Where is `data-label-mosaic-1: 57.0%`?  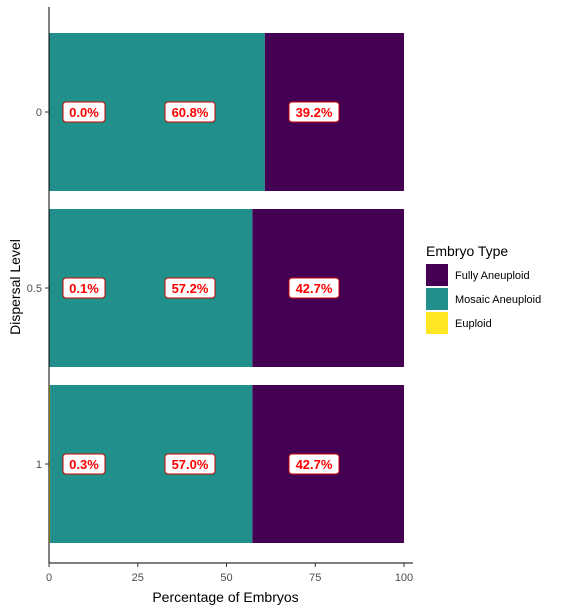
data-label-mosaic-1: 57.0% is located at coordinates (190, 464).